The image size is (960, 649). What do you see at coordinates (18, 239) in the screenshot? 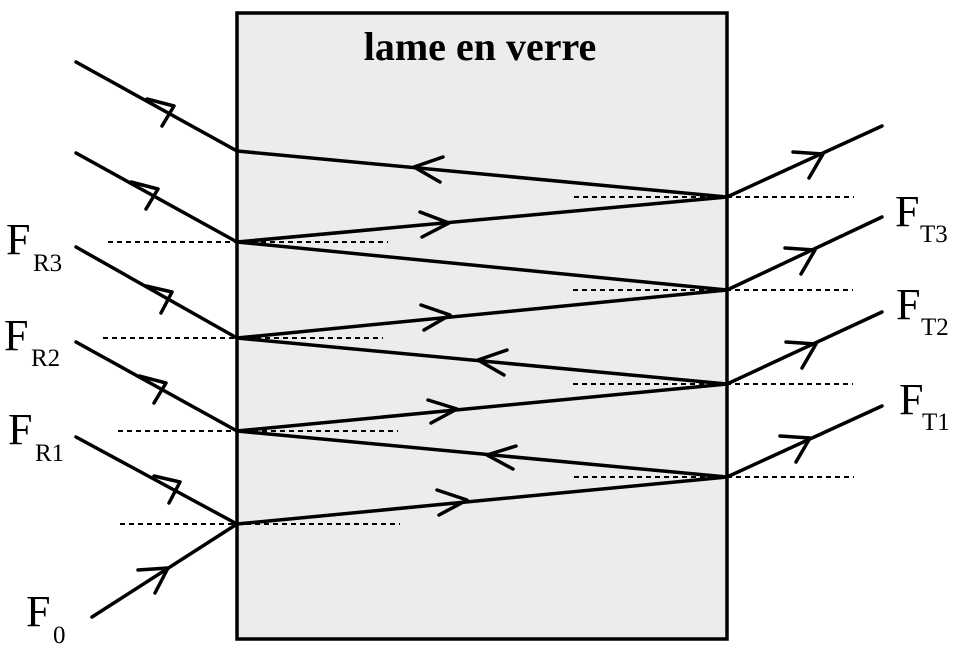
I see `label-fr3-main: F` at bounding box center [18, 239].